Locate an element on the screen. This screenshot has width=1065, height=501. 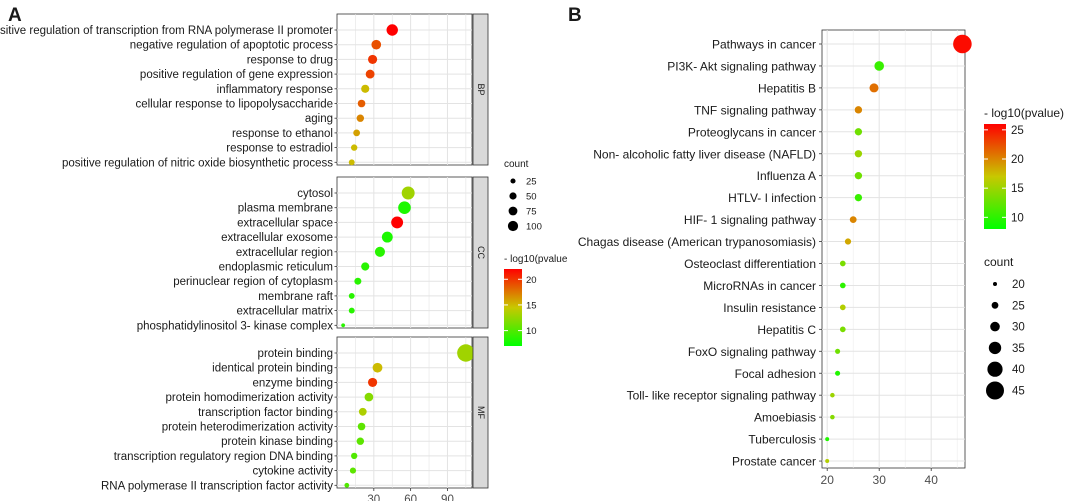
term-label: Osteoclast differentiation is located at coordinates (750, 264).